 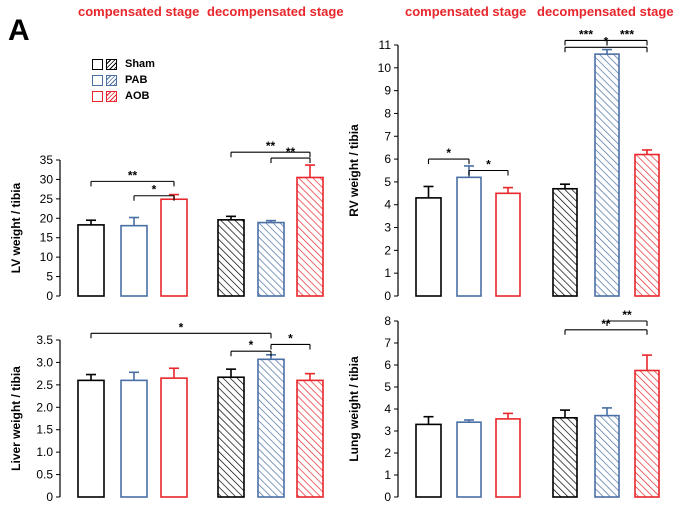 I want to click on panel-1-ytick-label: 30, so click(x=47, y=179).